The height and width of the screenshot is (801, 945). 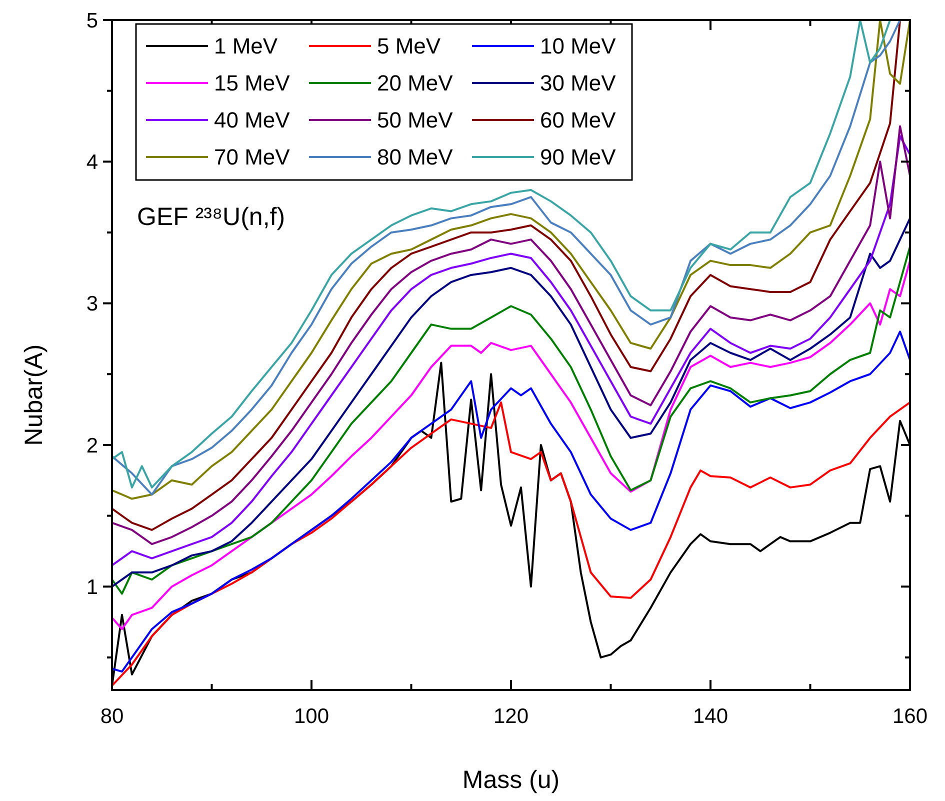 I want to click on legend-label: 15 MeV, so click(x=252, y=83).